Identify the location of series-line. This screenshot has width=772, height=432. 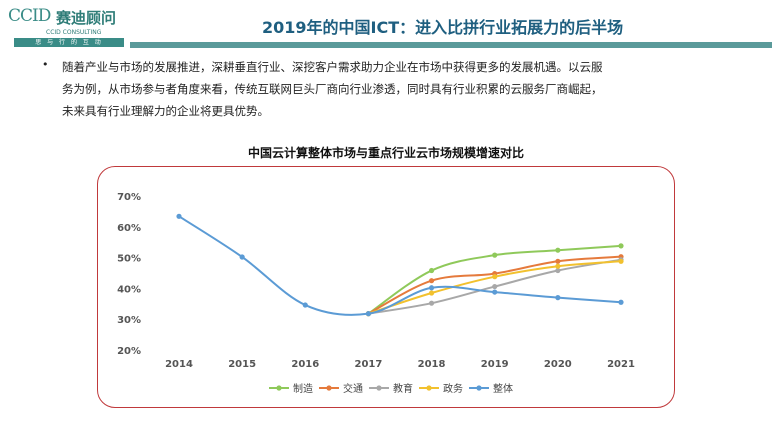
(400, 265).